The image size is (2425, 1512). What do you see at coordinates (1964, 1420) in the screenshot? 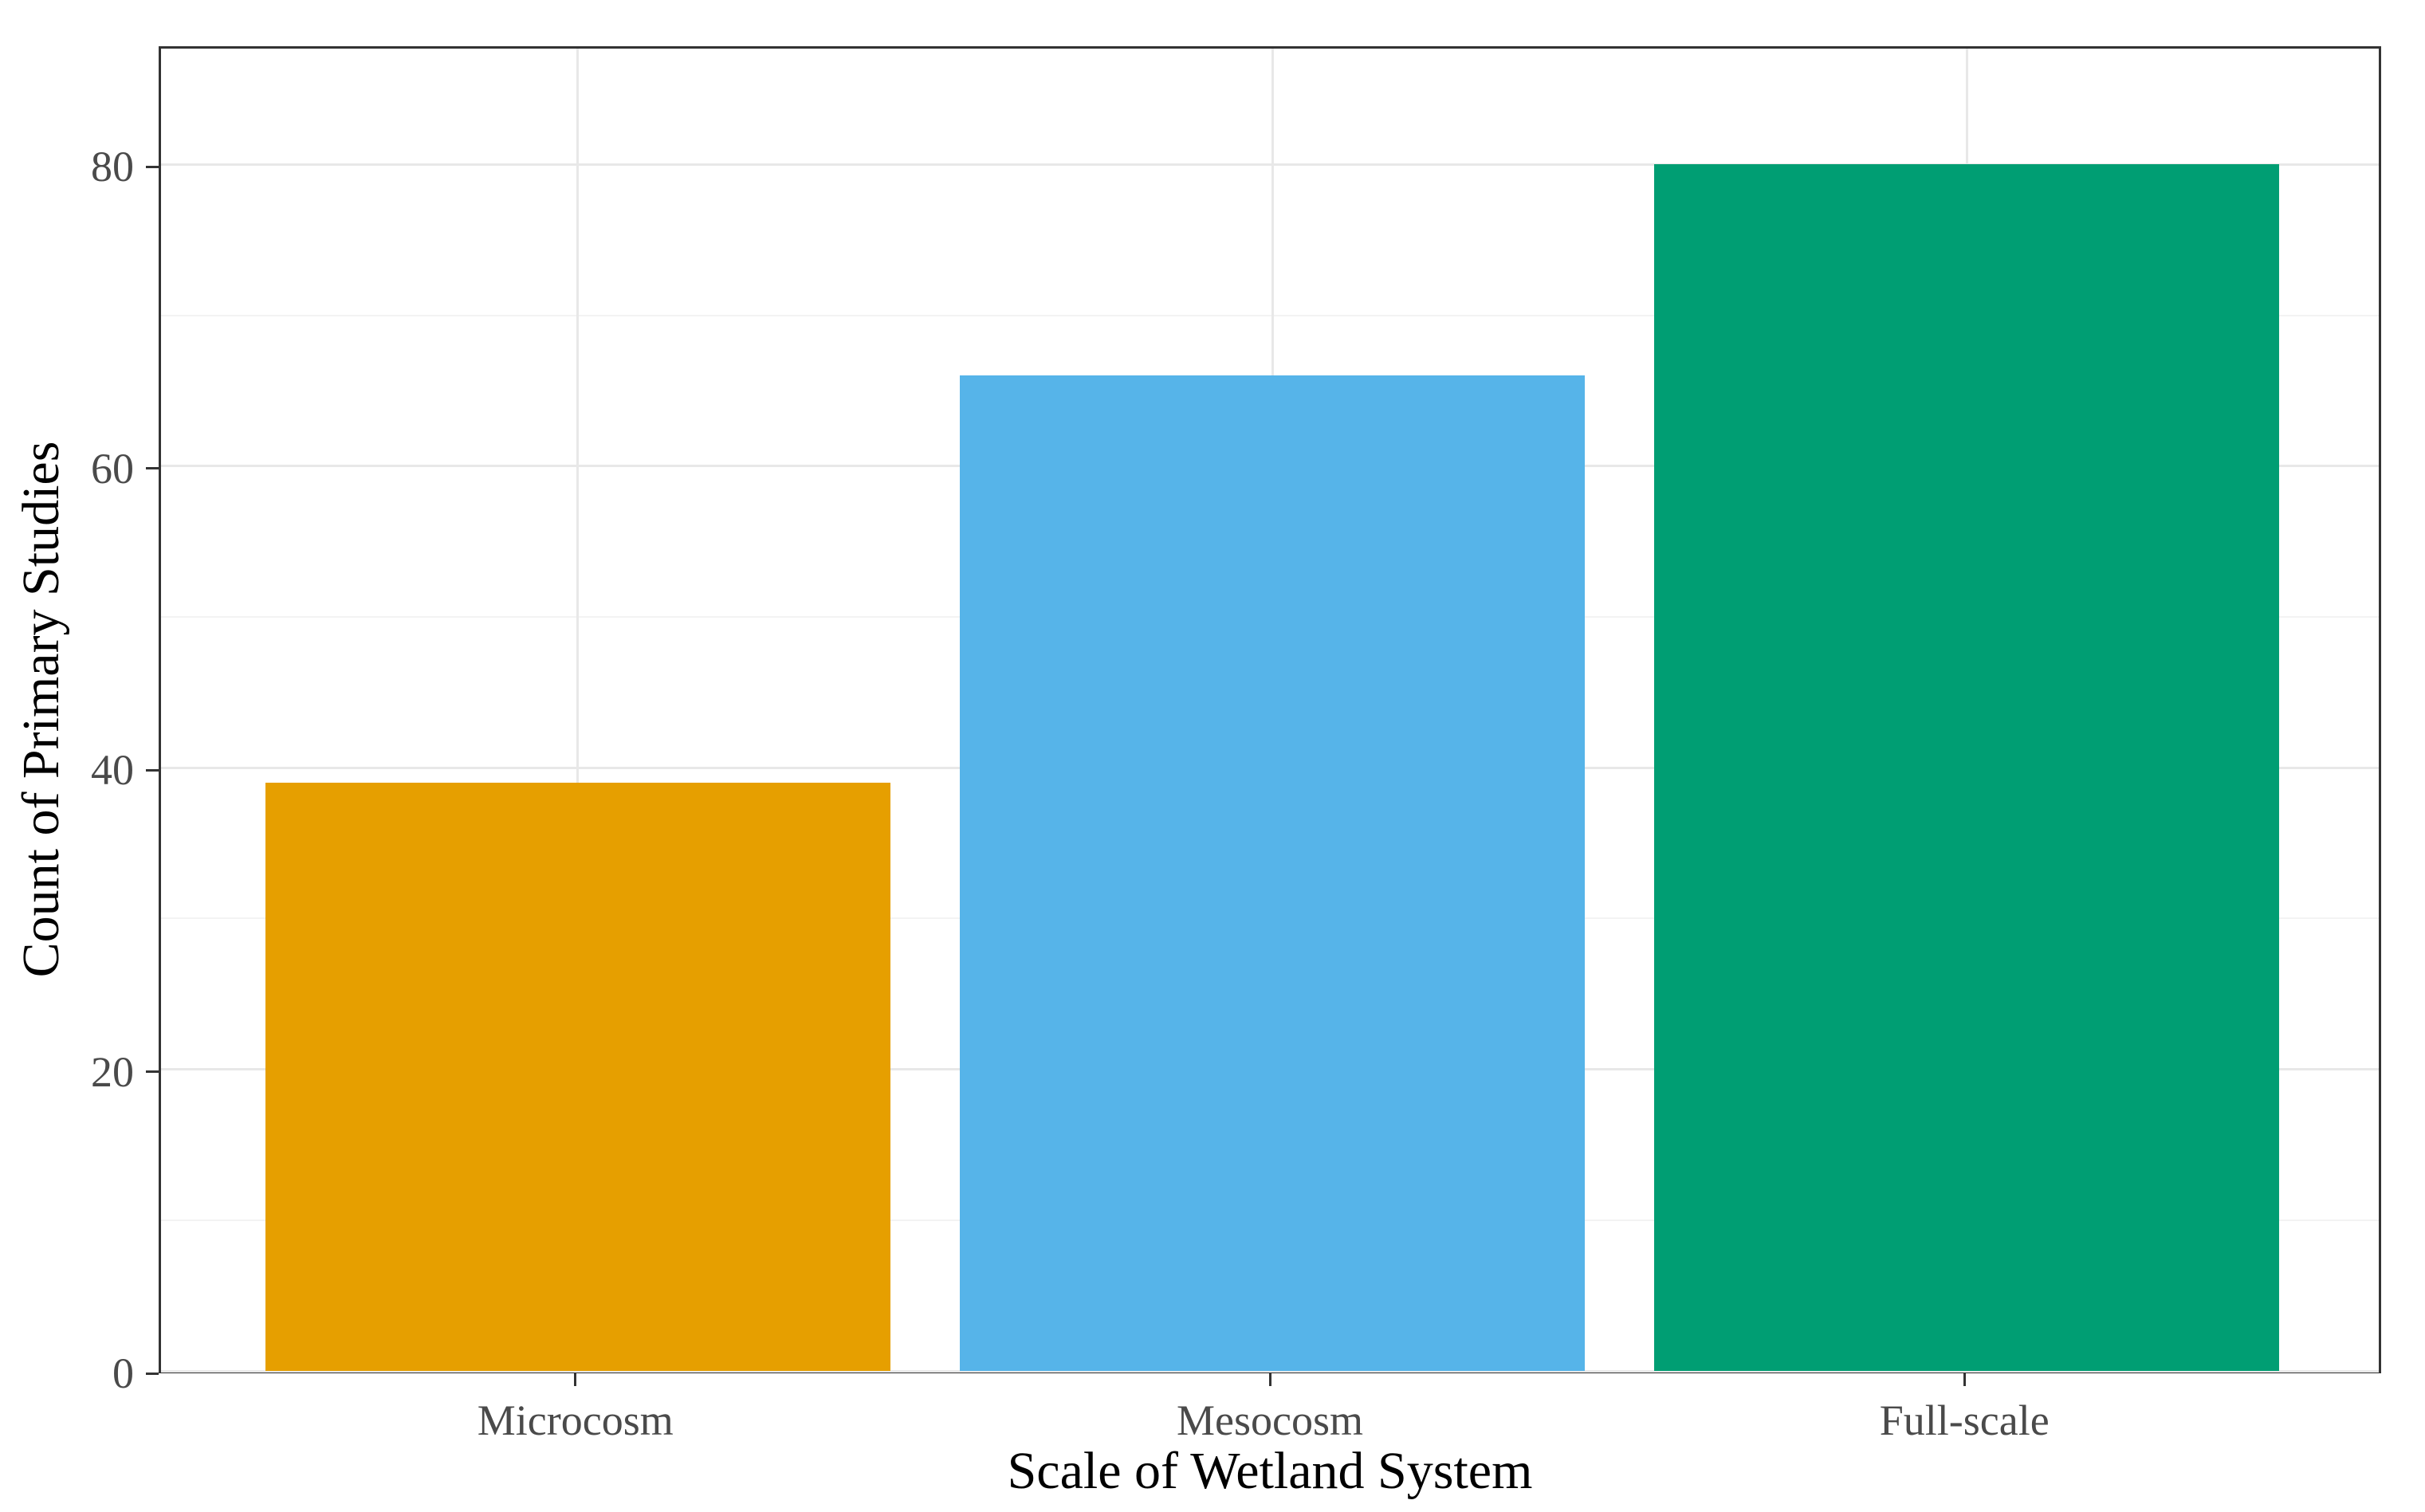
I see `x-tick-label-full-scale: Full-scale` at bounding box center [1964, 1420].